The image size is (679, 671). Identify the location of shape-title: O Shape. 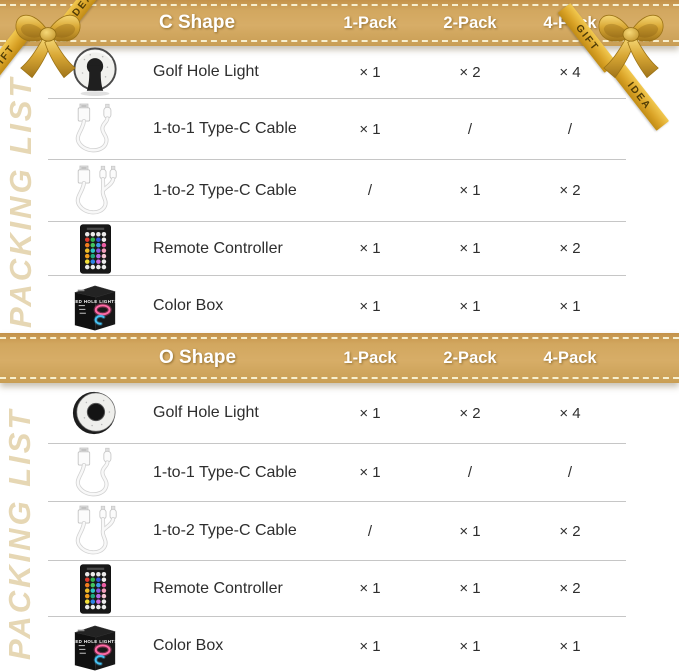
(198, 357).